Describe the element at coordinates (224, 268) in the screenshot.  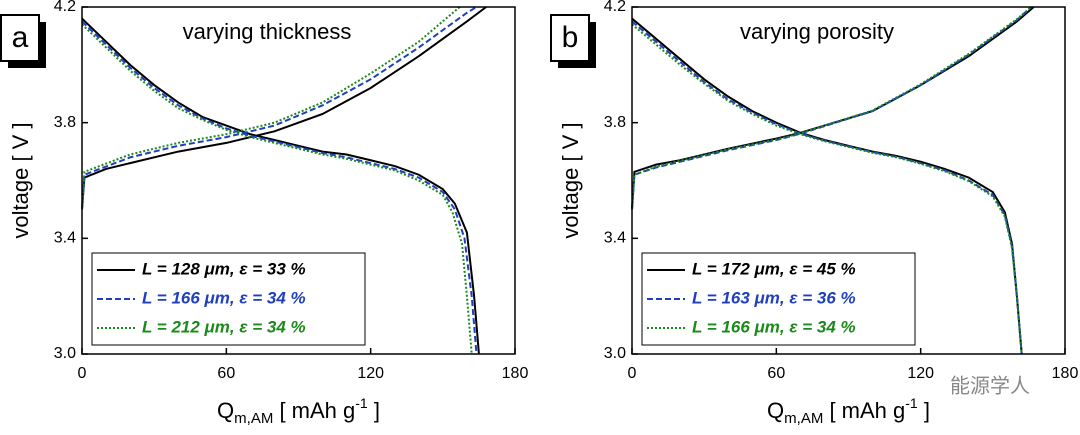
I see `legend-label: L = 128 μm, ε = 33 %` at that location.